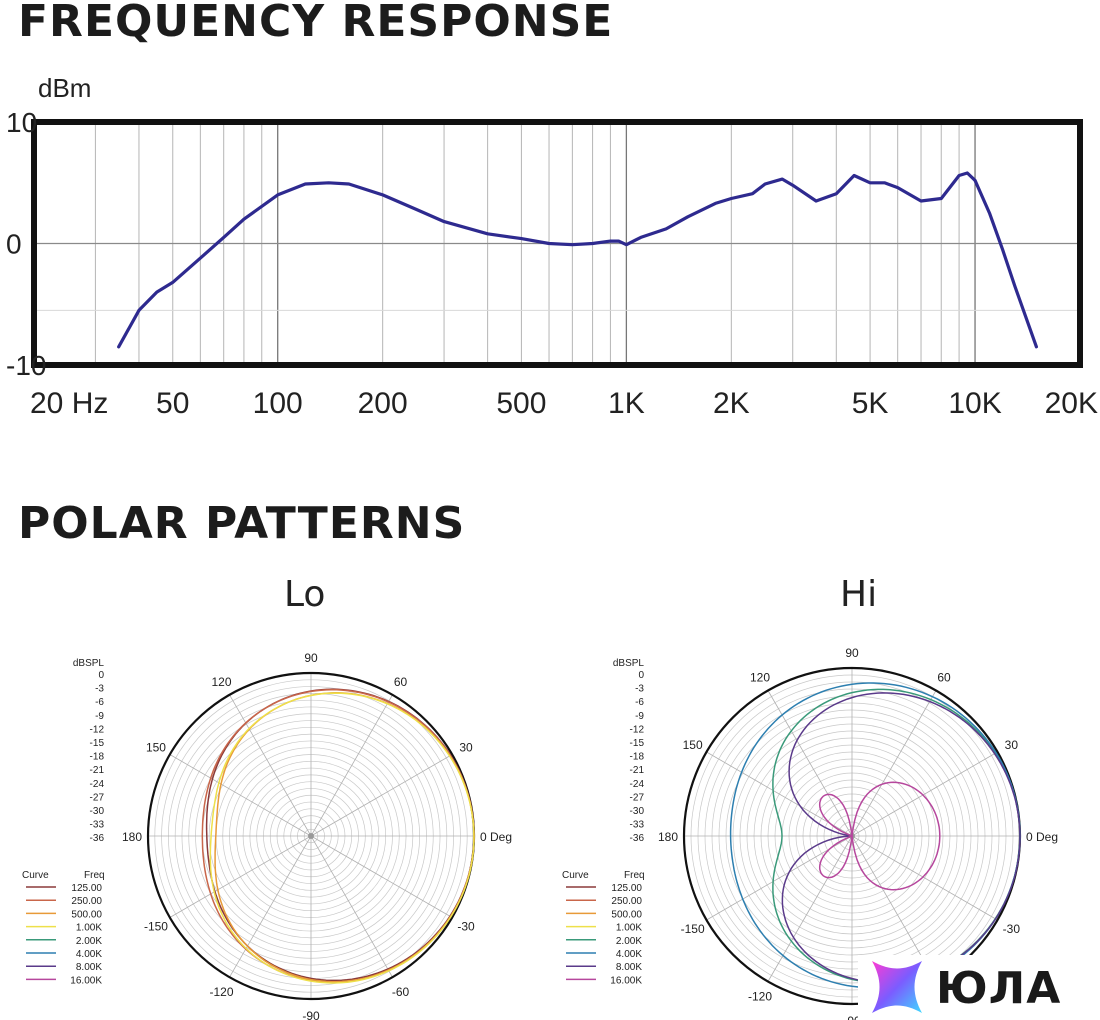 The width and height of the screenshot is (1100, 1020). What do you see at coordinates (172, 403) in the screenshot?
I see `freq-x-tick-label: 50` at bounding box center [172, 403].